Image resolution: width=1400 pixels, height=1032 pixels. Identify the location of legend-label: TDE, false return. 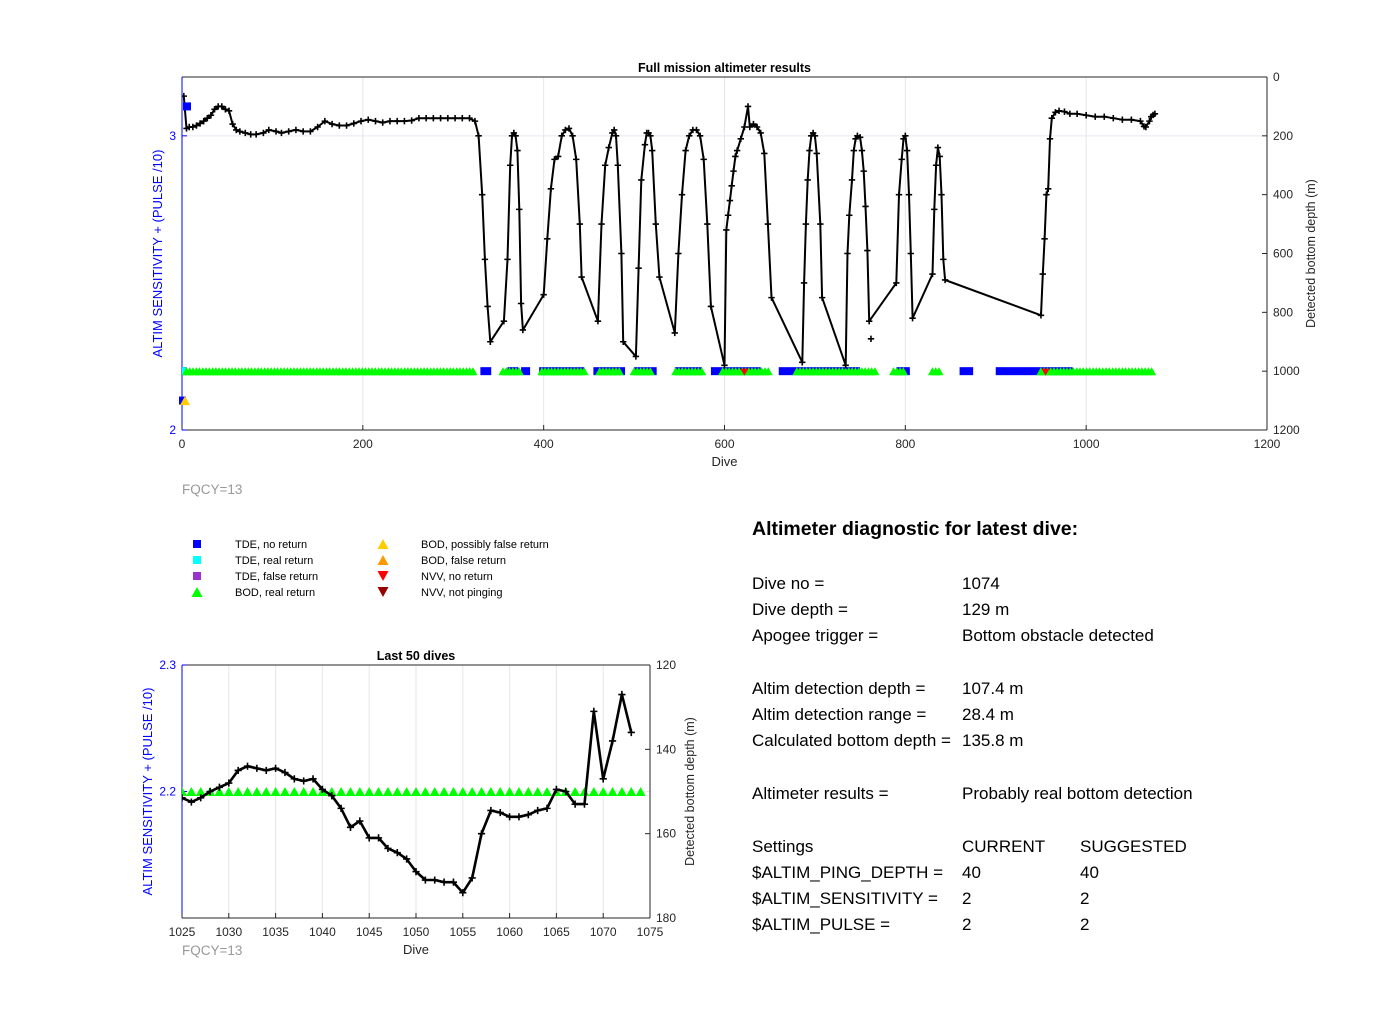
(276, 577).